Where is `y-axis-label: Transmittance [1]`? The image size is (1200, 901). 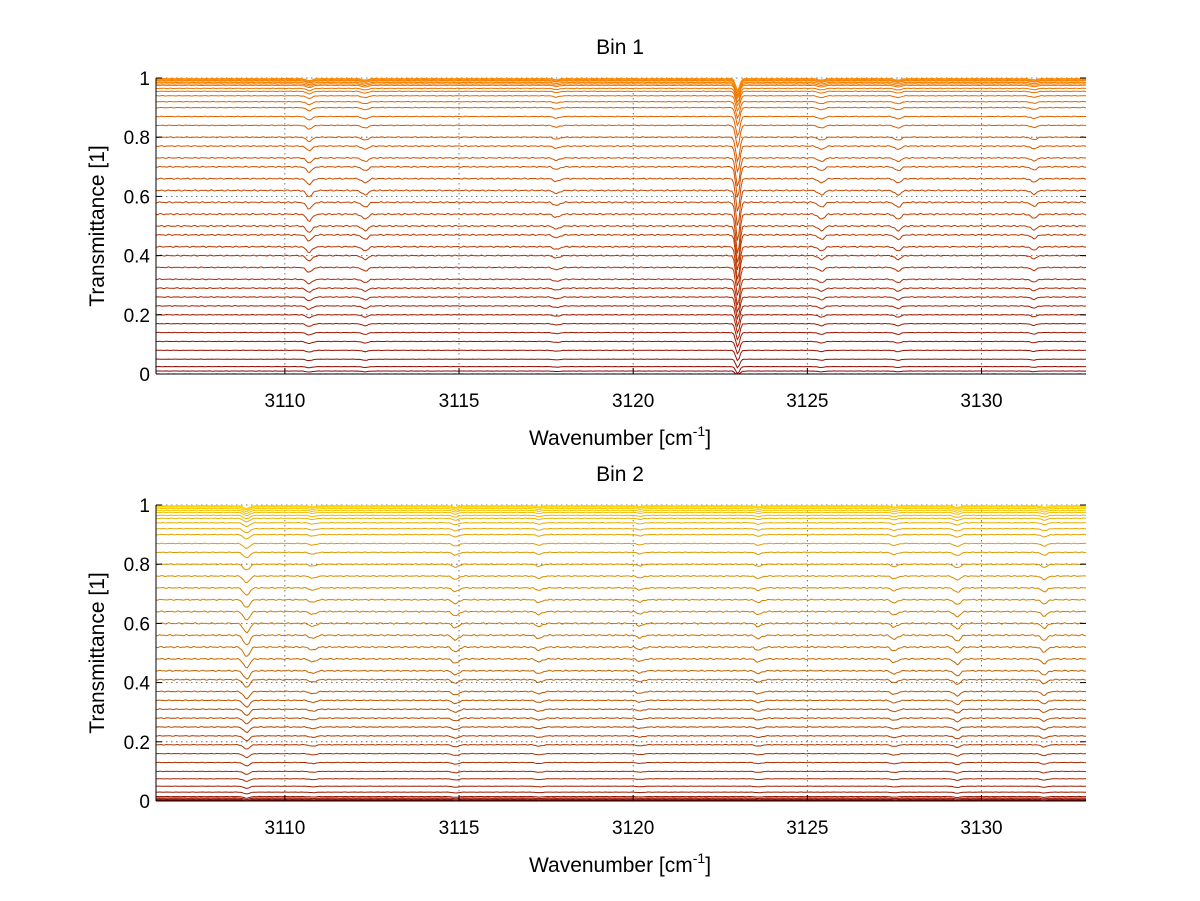 y-axis-label: Transmittance [1] is located at coordinates (97, 652).